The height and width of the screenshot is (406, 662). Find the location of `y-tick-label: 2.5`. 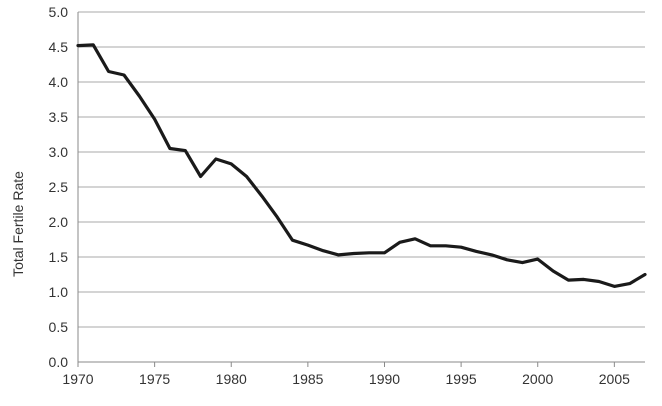

y-tick-label: 2.5 is located at coordinates (59, 187).